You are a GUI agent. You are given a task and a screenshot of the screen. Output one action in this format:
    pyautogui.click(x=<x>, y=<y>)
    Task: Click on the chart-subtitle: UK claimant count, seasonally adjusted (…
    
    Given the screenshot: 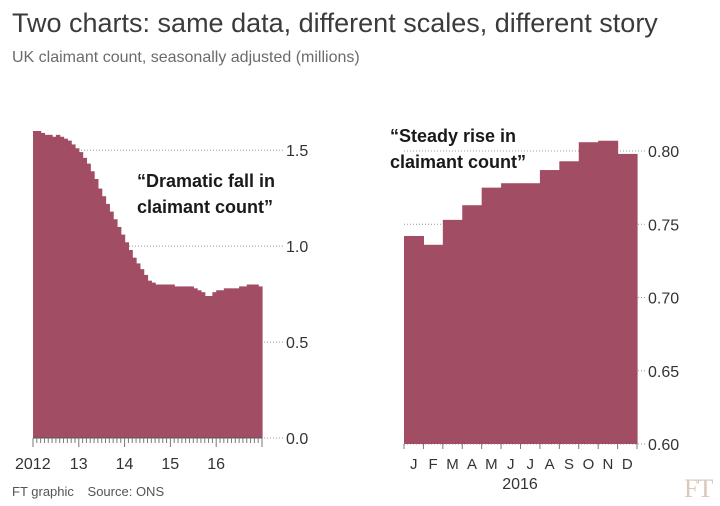 What is the action you would take?
    pyautogui.click(x=186, y=57)
    